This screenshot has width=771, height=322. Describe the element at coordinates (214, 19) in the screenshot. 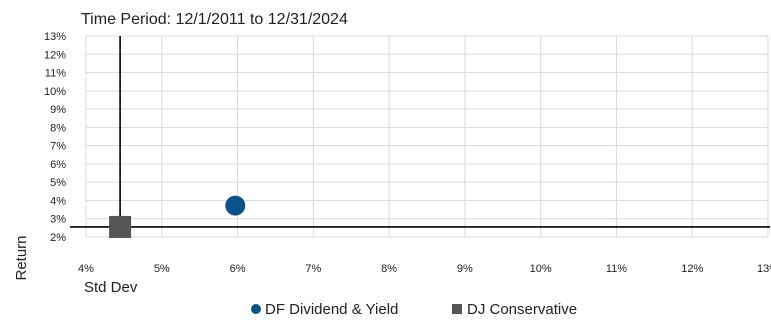

I see `chart-title: Time Period: 12/1/2011 to 12/31/2024` at that location.